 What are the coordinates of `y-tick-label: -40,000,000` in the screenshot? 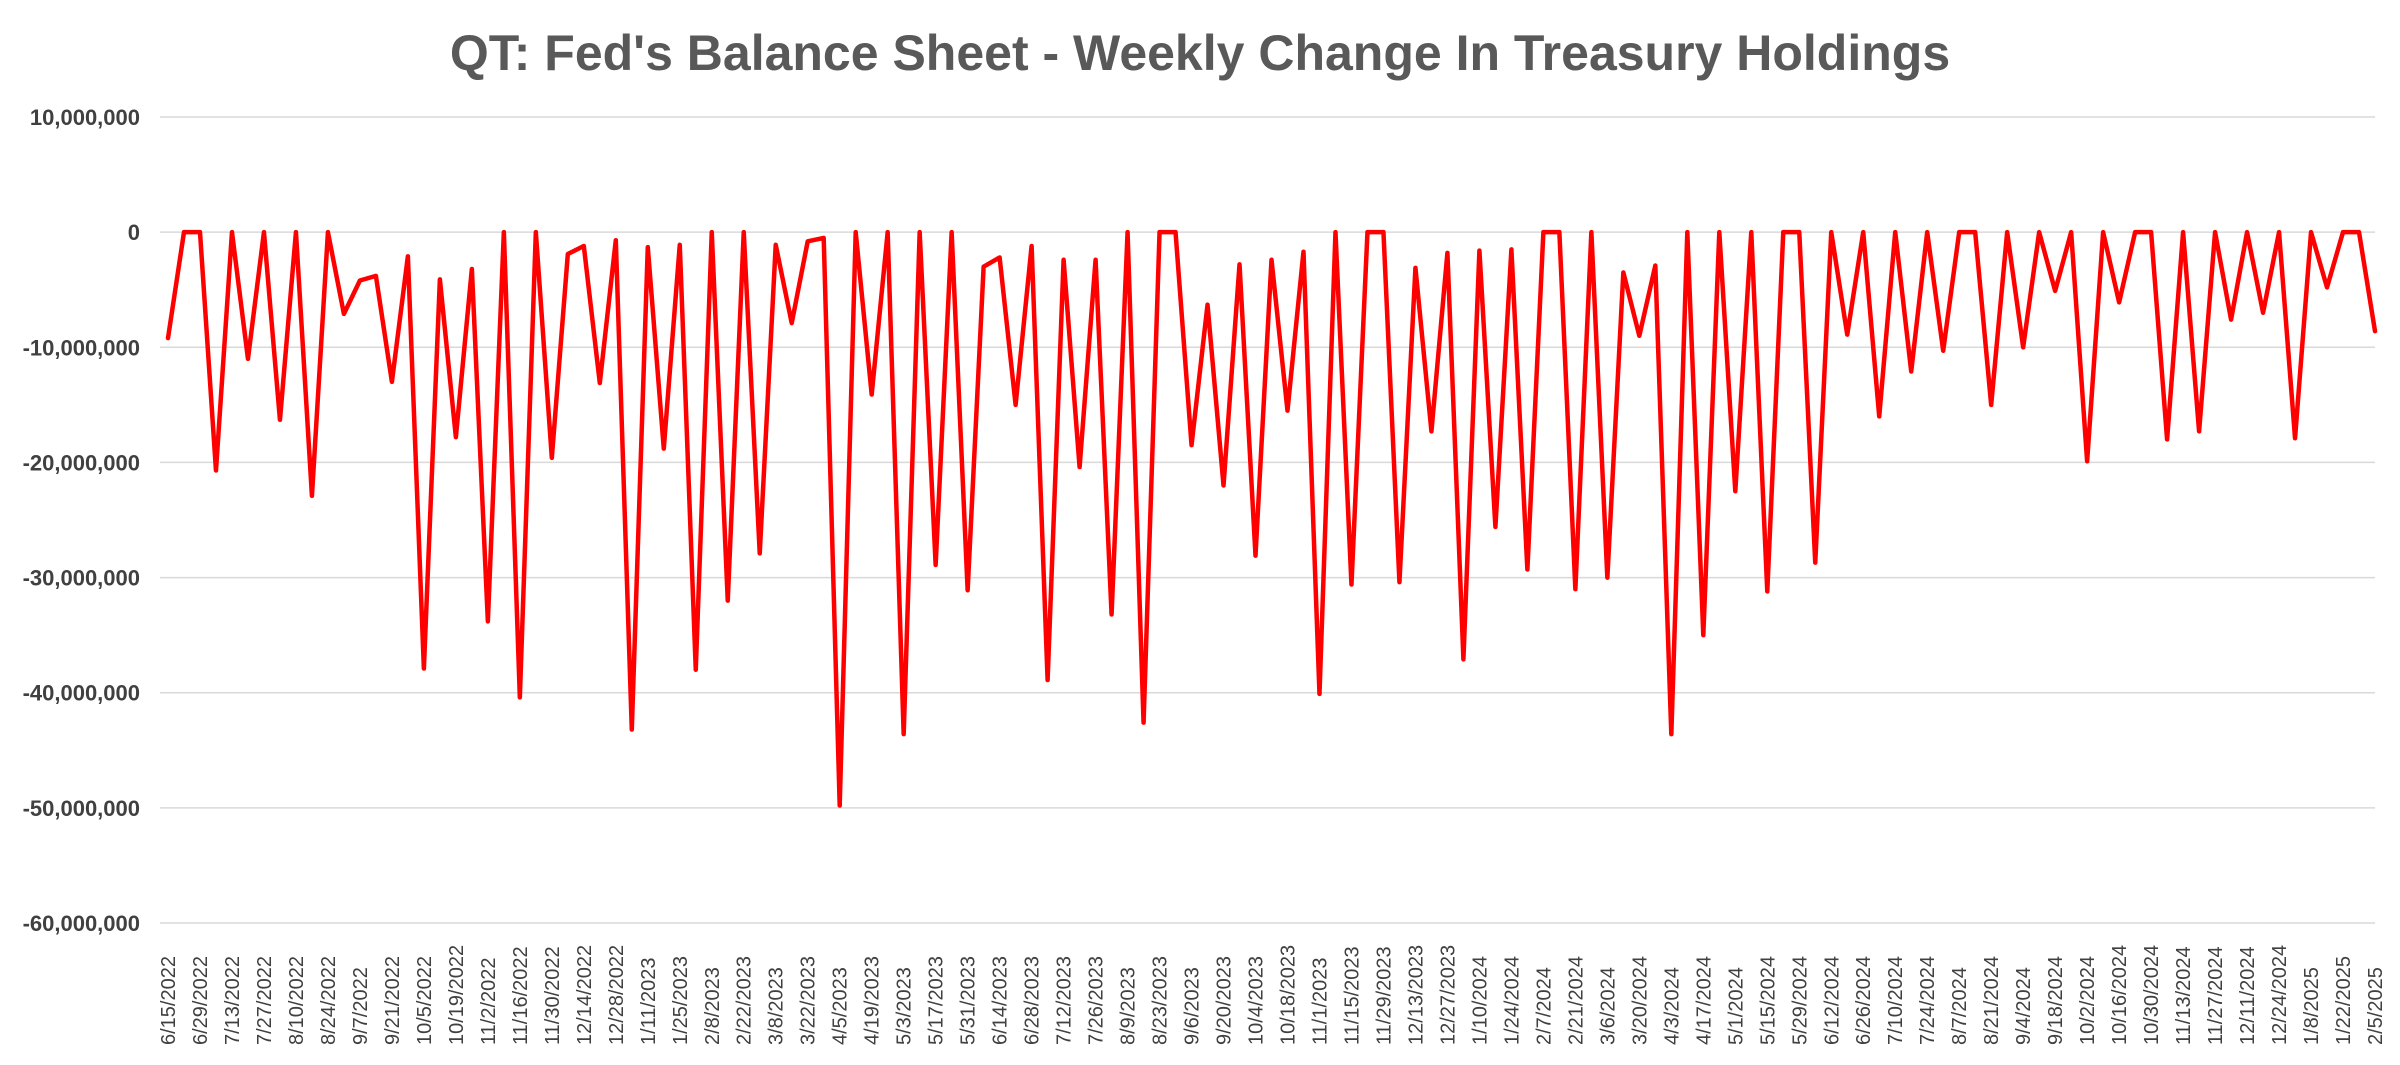 It's located at (81, 693).